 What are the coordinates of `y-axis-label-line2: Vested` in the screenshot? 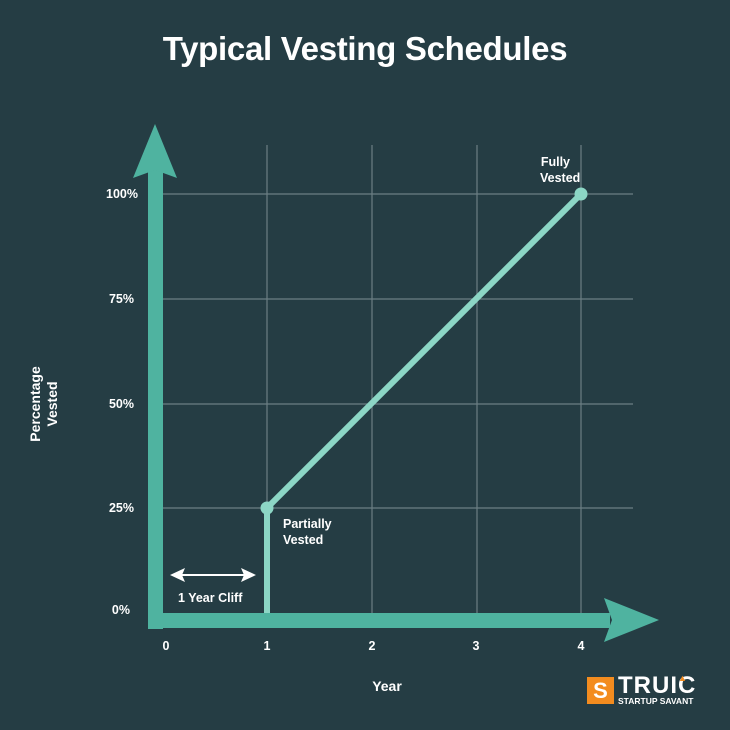 It's located at (52, 404).